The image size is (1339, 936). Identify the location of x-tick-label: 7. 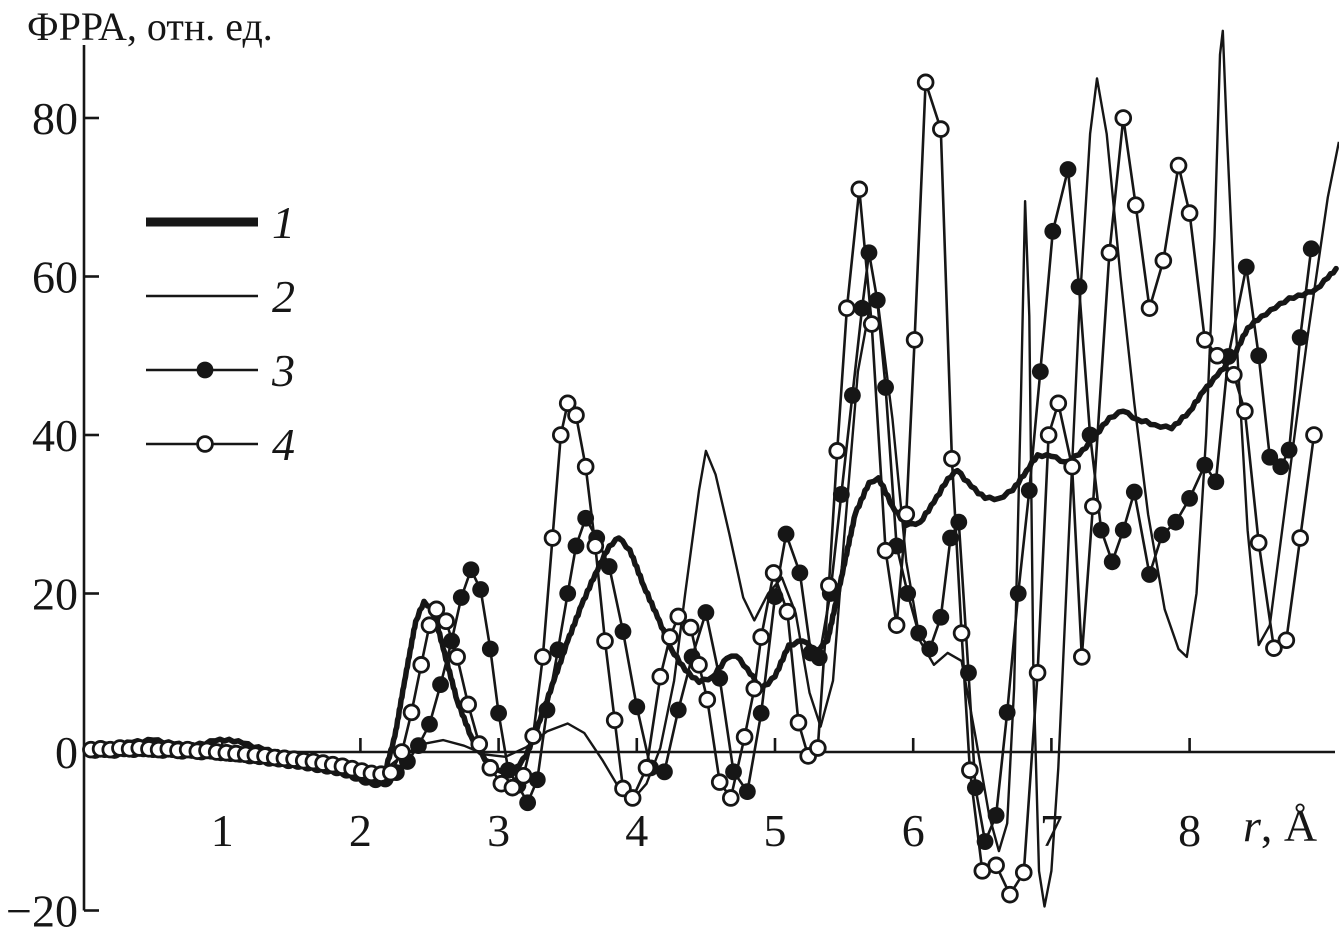
(1051, 830).